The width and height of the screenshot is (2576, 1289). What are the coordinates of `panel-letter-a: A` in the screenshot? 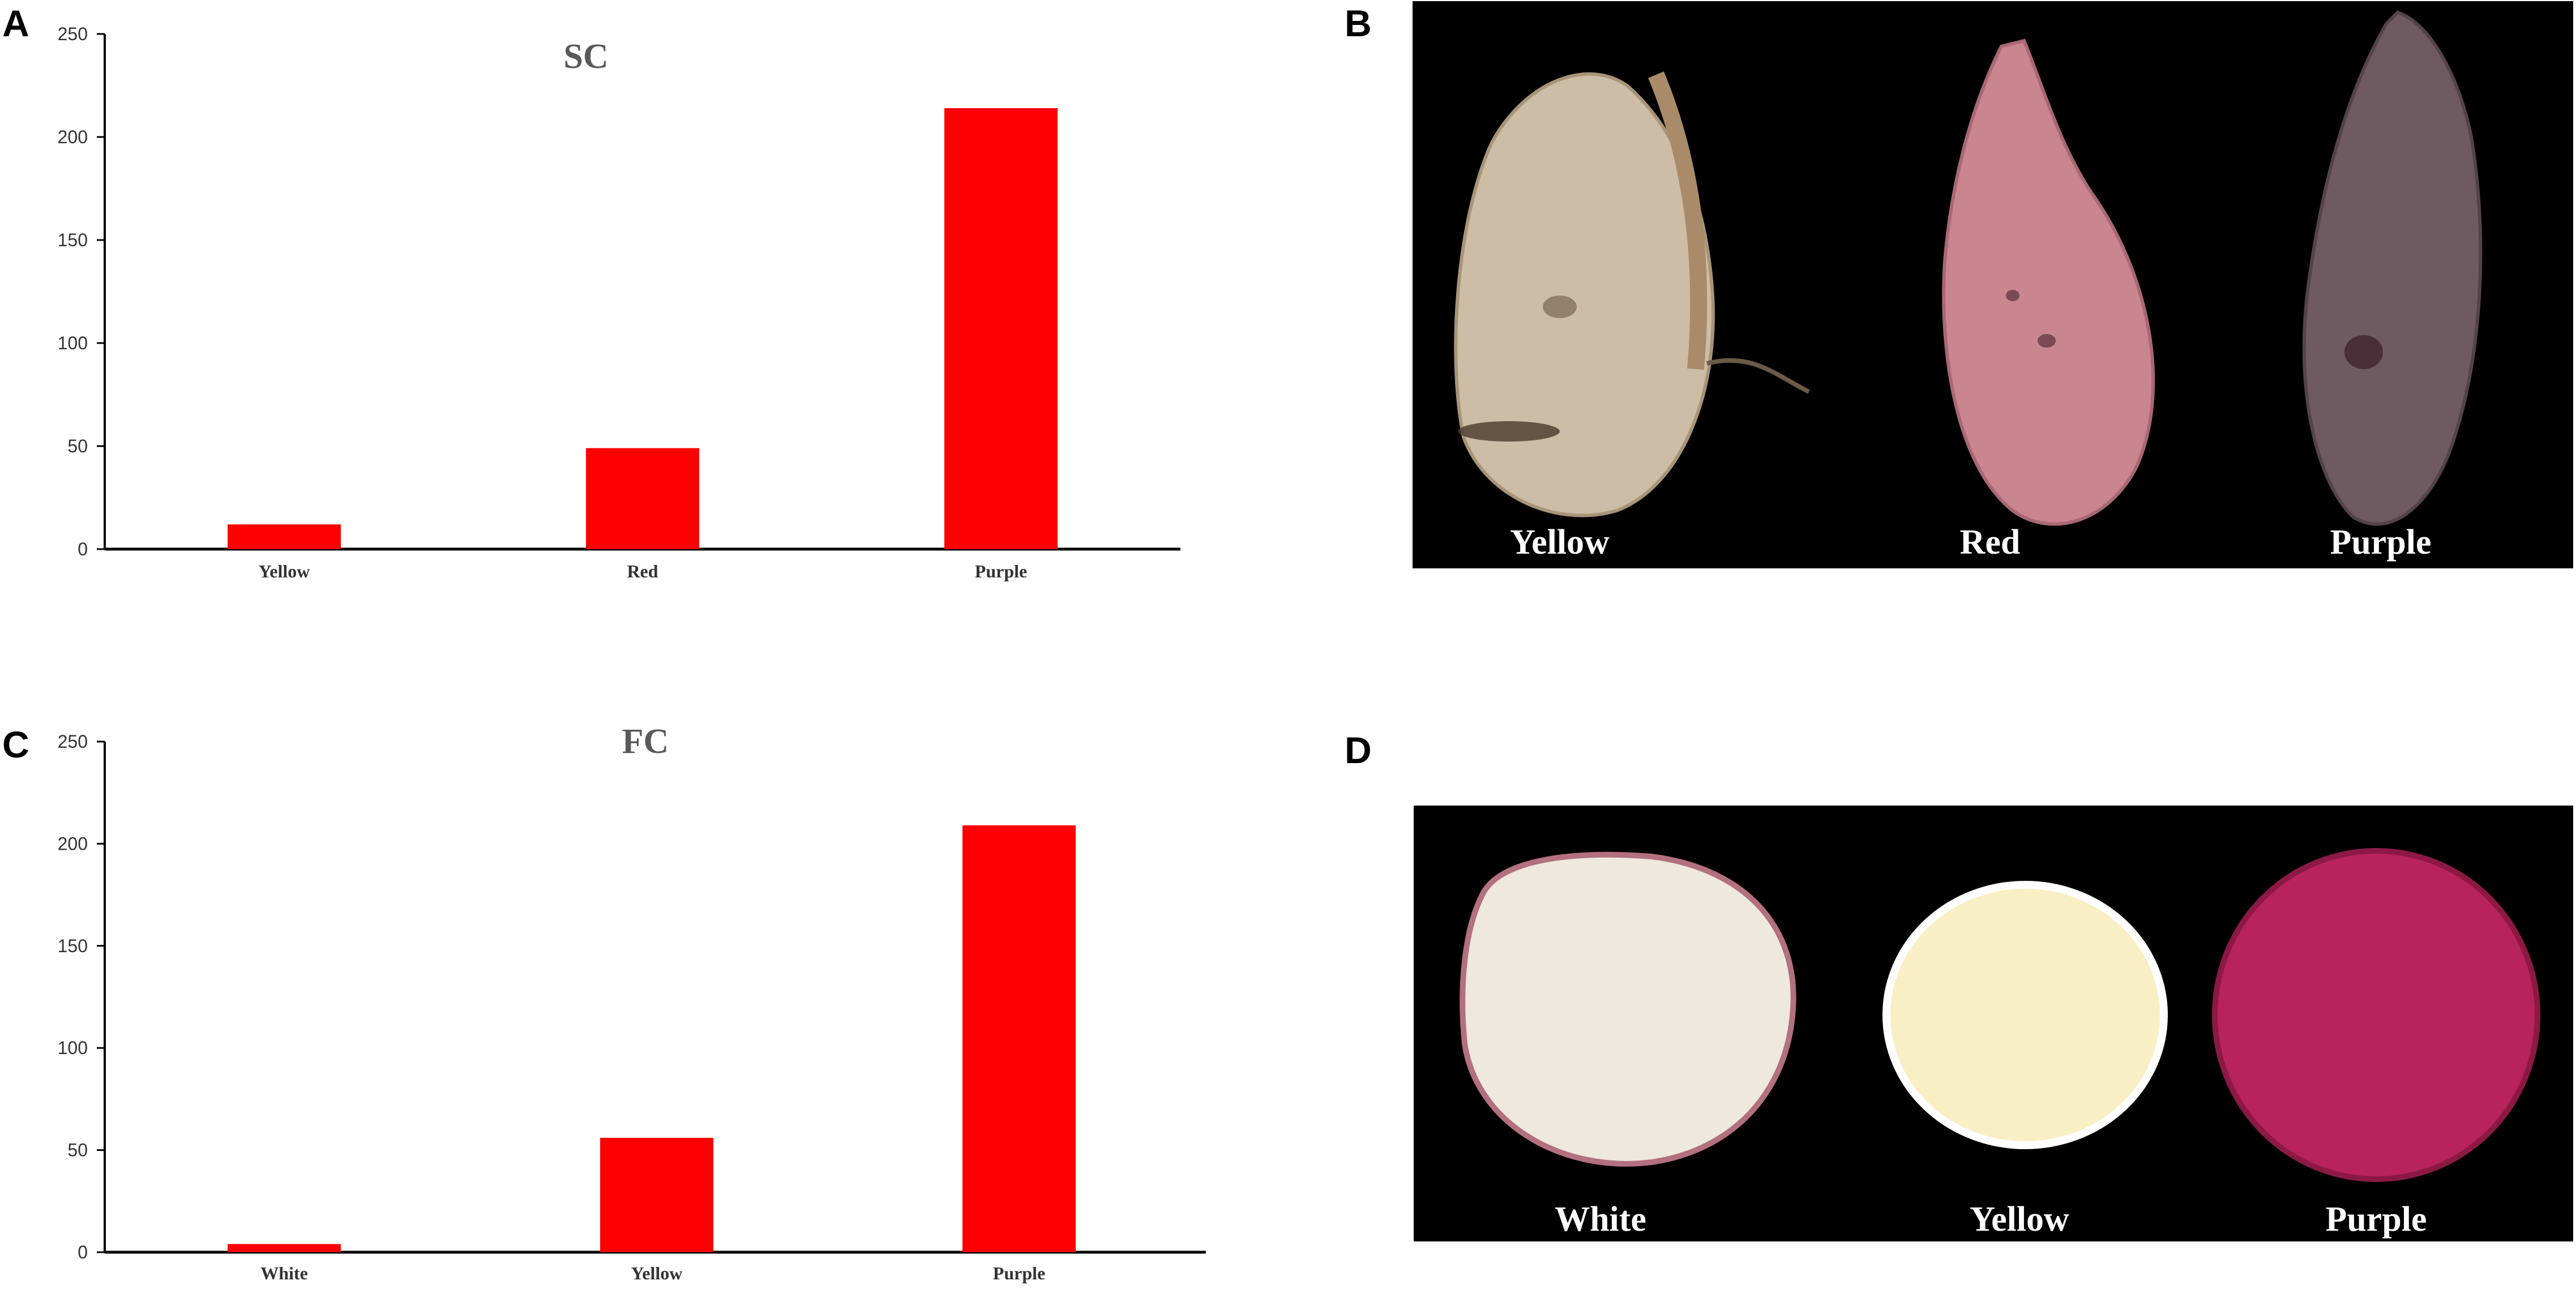 It's located at (15, 23).